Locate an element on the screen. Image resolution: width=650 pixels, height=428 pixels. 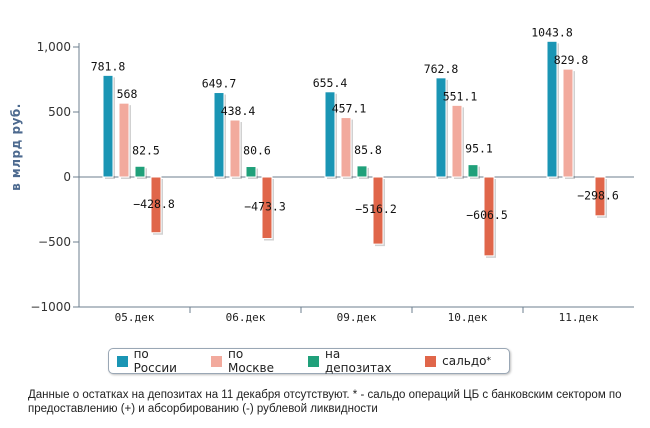
x-tick-label: 09.дек is located at coordinates (357, 317).